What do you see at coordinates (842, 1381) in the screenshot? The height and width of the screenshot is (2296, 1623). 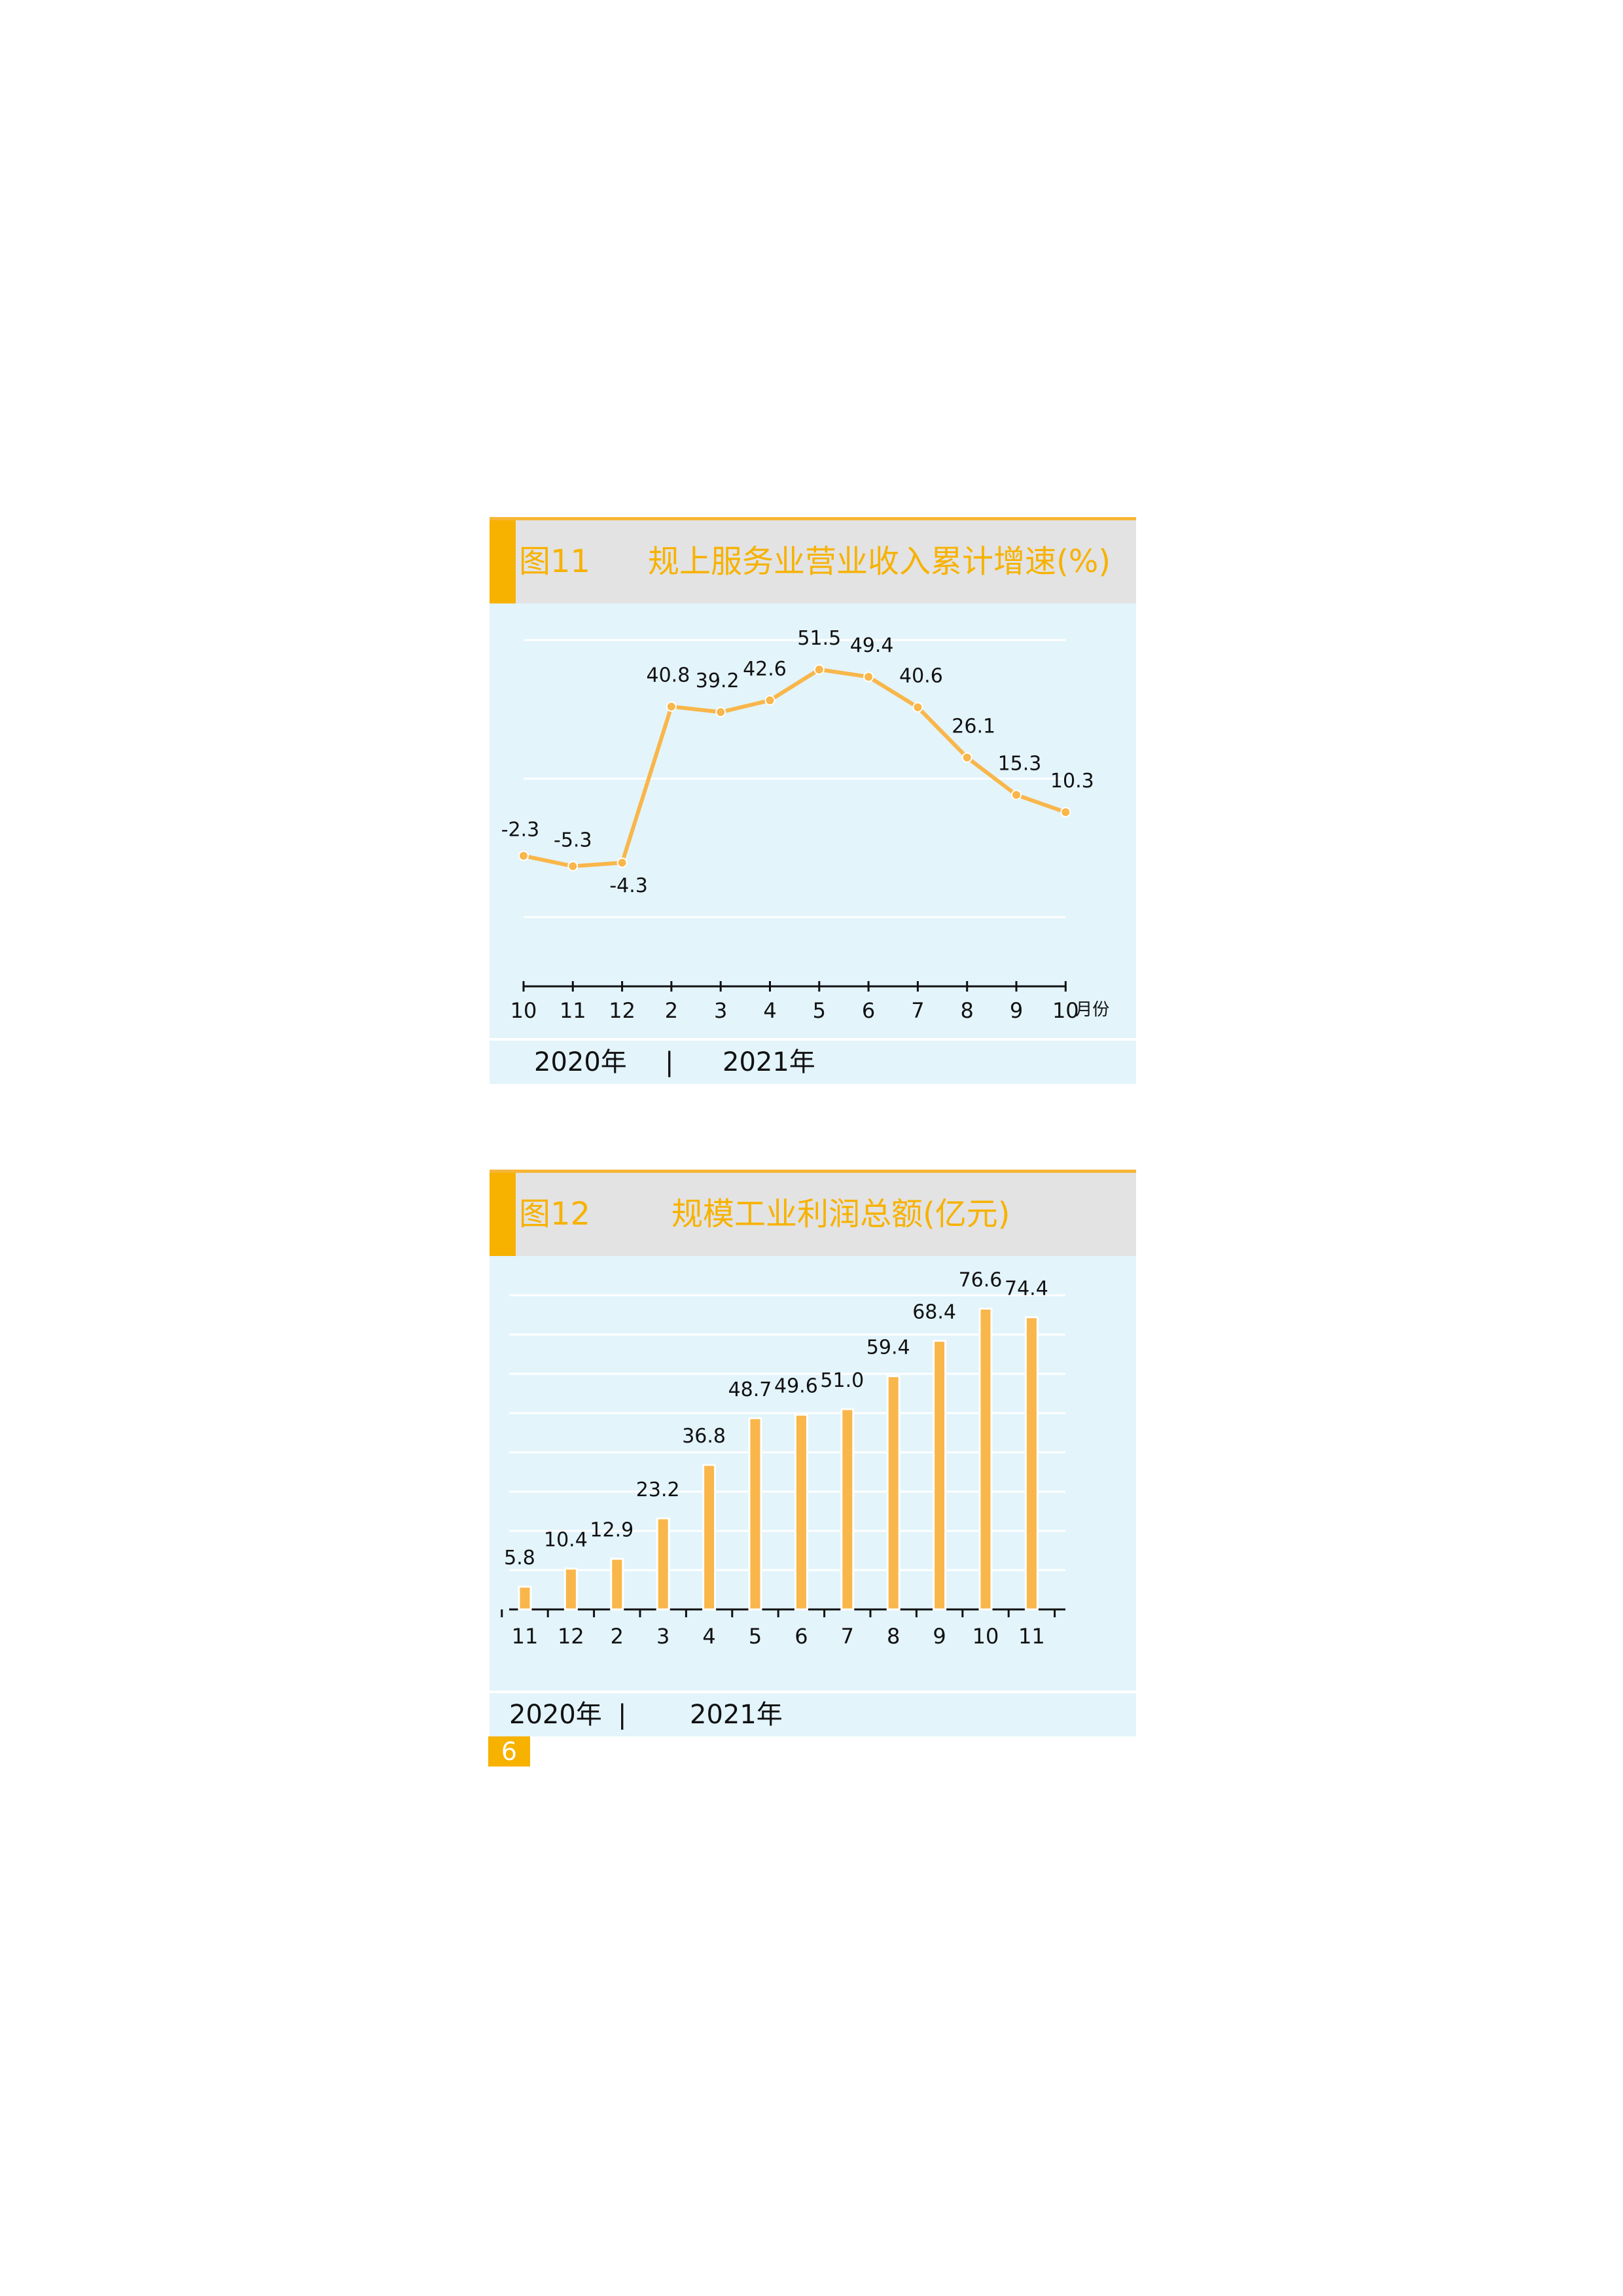 I see `data-label: 51.0` at bounding box center [842, 1381].